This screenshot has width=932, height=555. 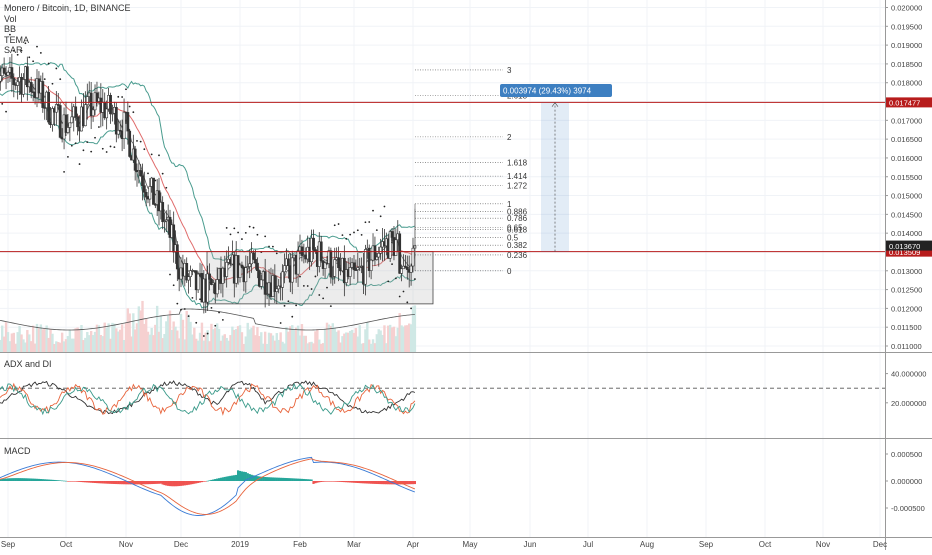 What do you see at coordinates (28, 364) in the screenshot?
I see `adx-panel-title: ADX and DI` at bounding box center [28, 364].